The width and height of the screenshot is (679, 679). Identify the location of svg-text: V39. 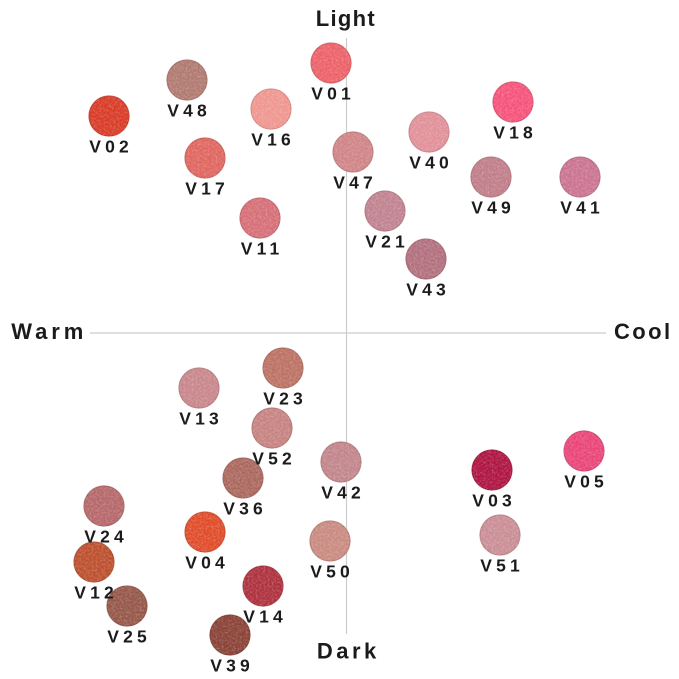
(232, 666).